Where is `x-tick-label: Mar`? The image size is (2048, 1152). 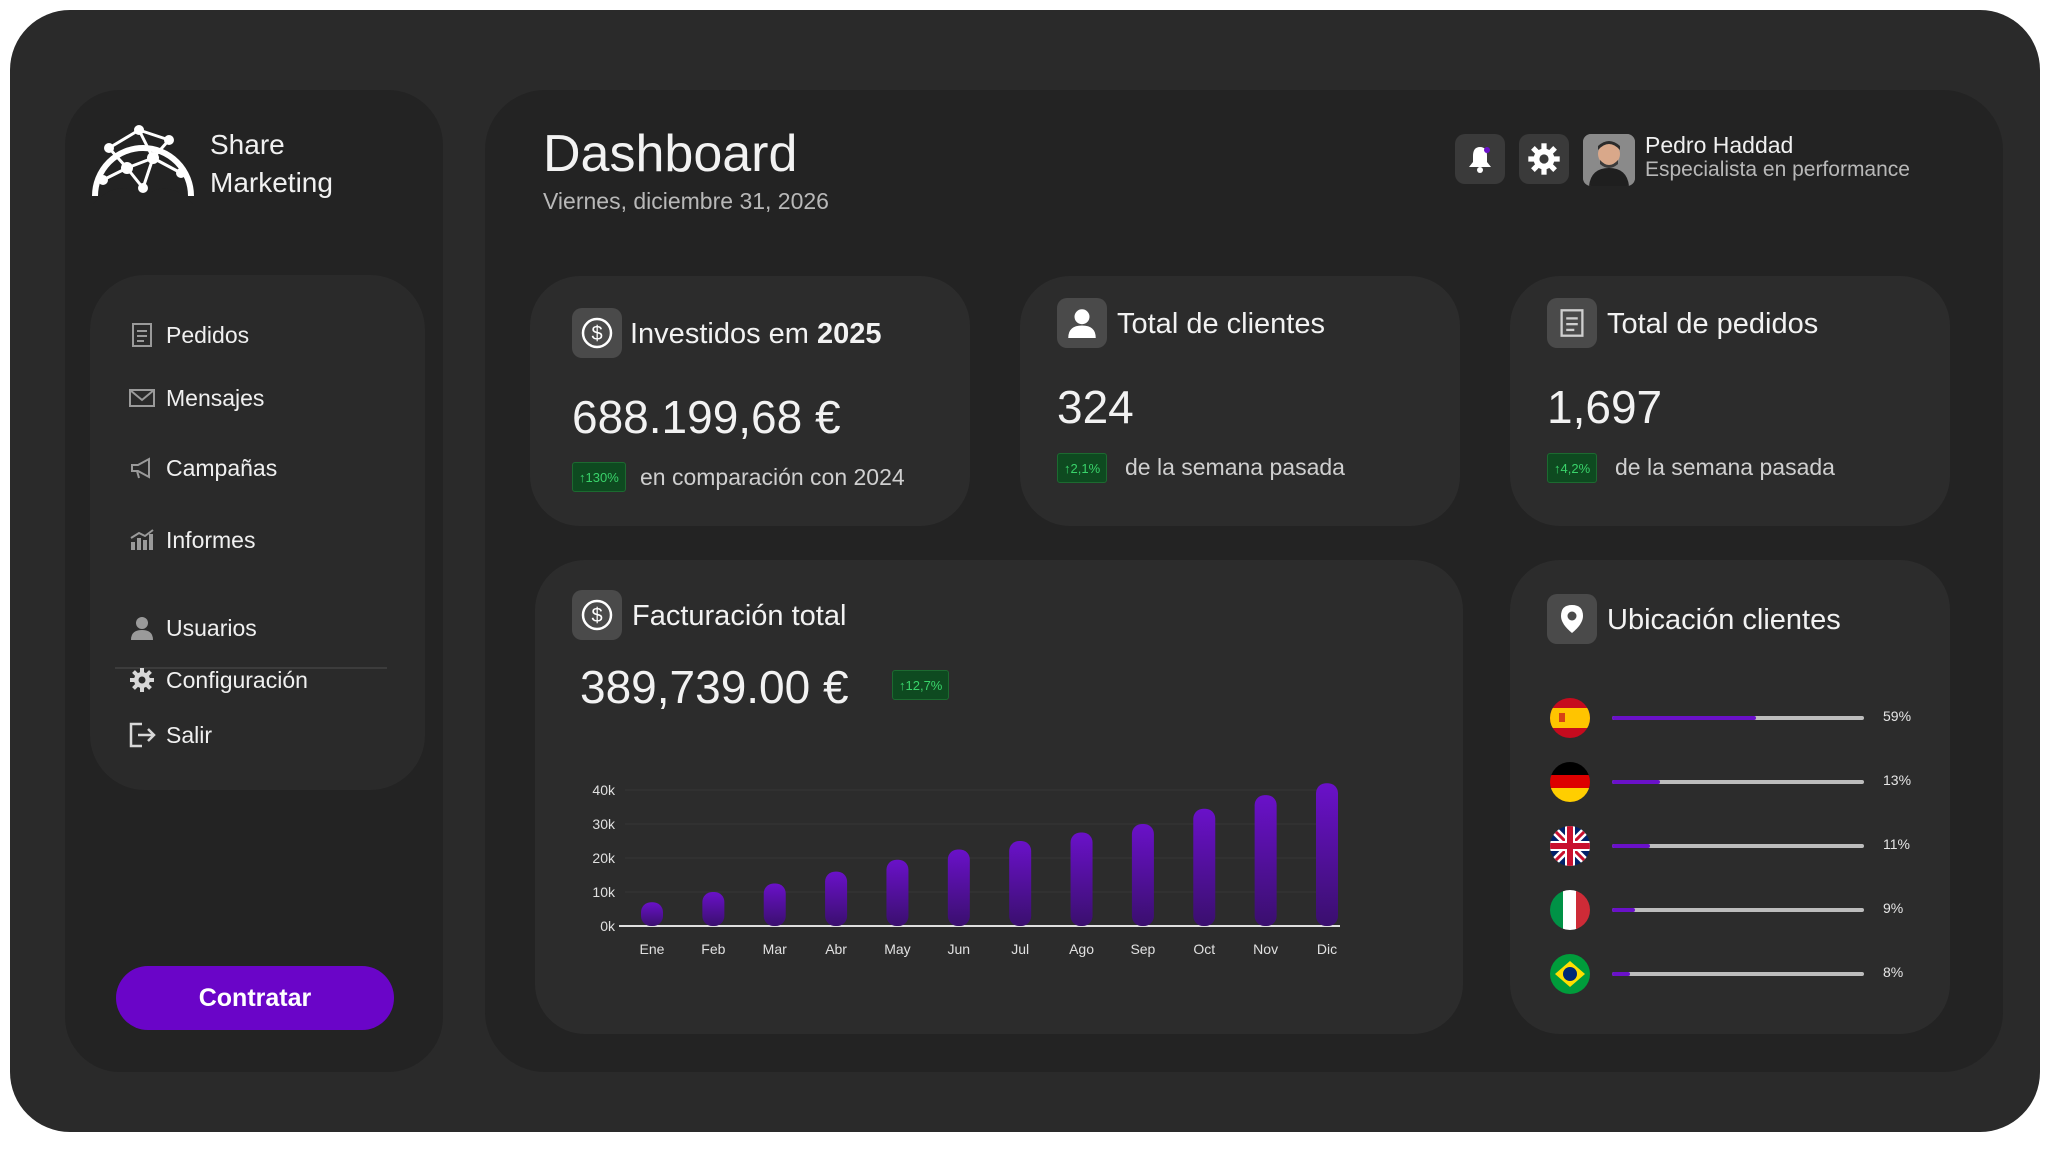
x-tick-label: Mar is located at coordinates (775, 949).